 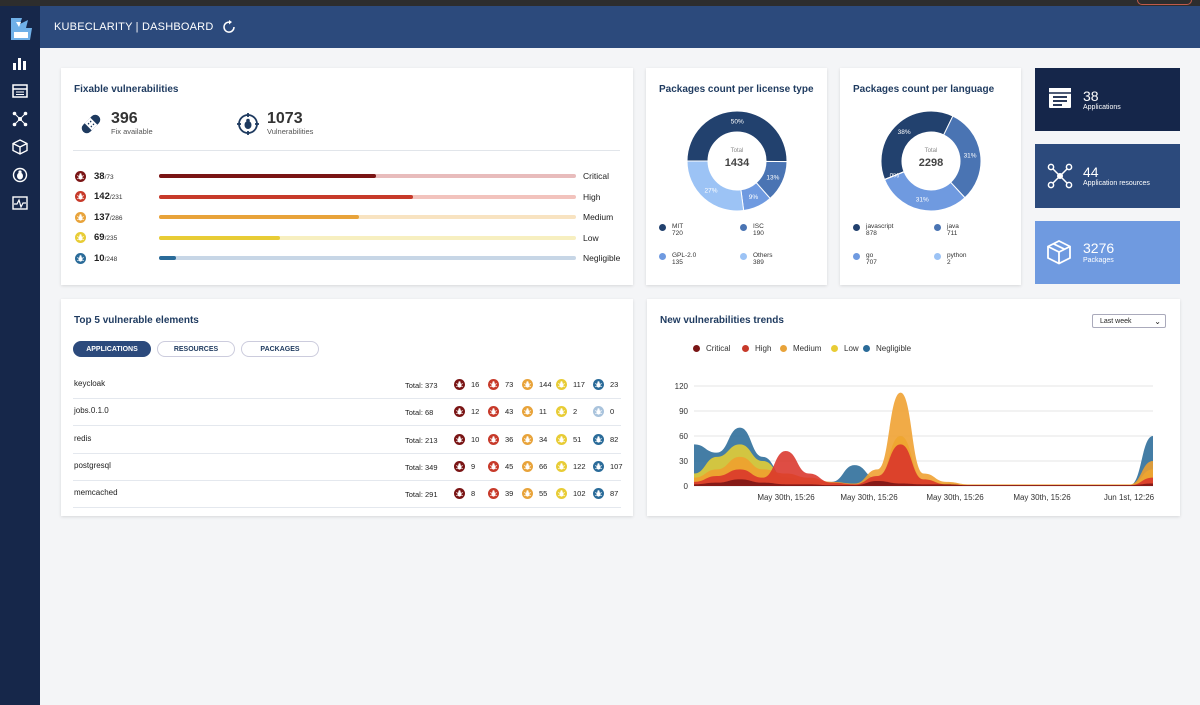 I want to click on severity-count: 137/286, so click(x=126, y=217).